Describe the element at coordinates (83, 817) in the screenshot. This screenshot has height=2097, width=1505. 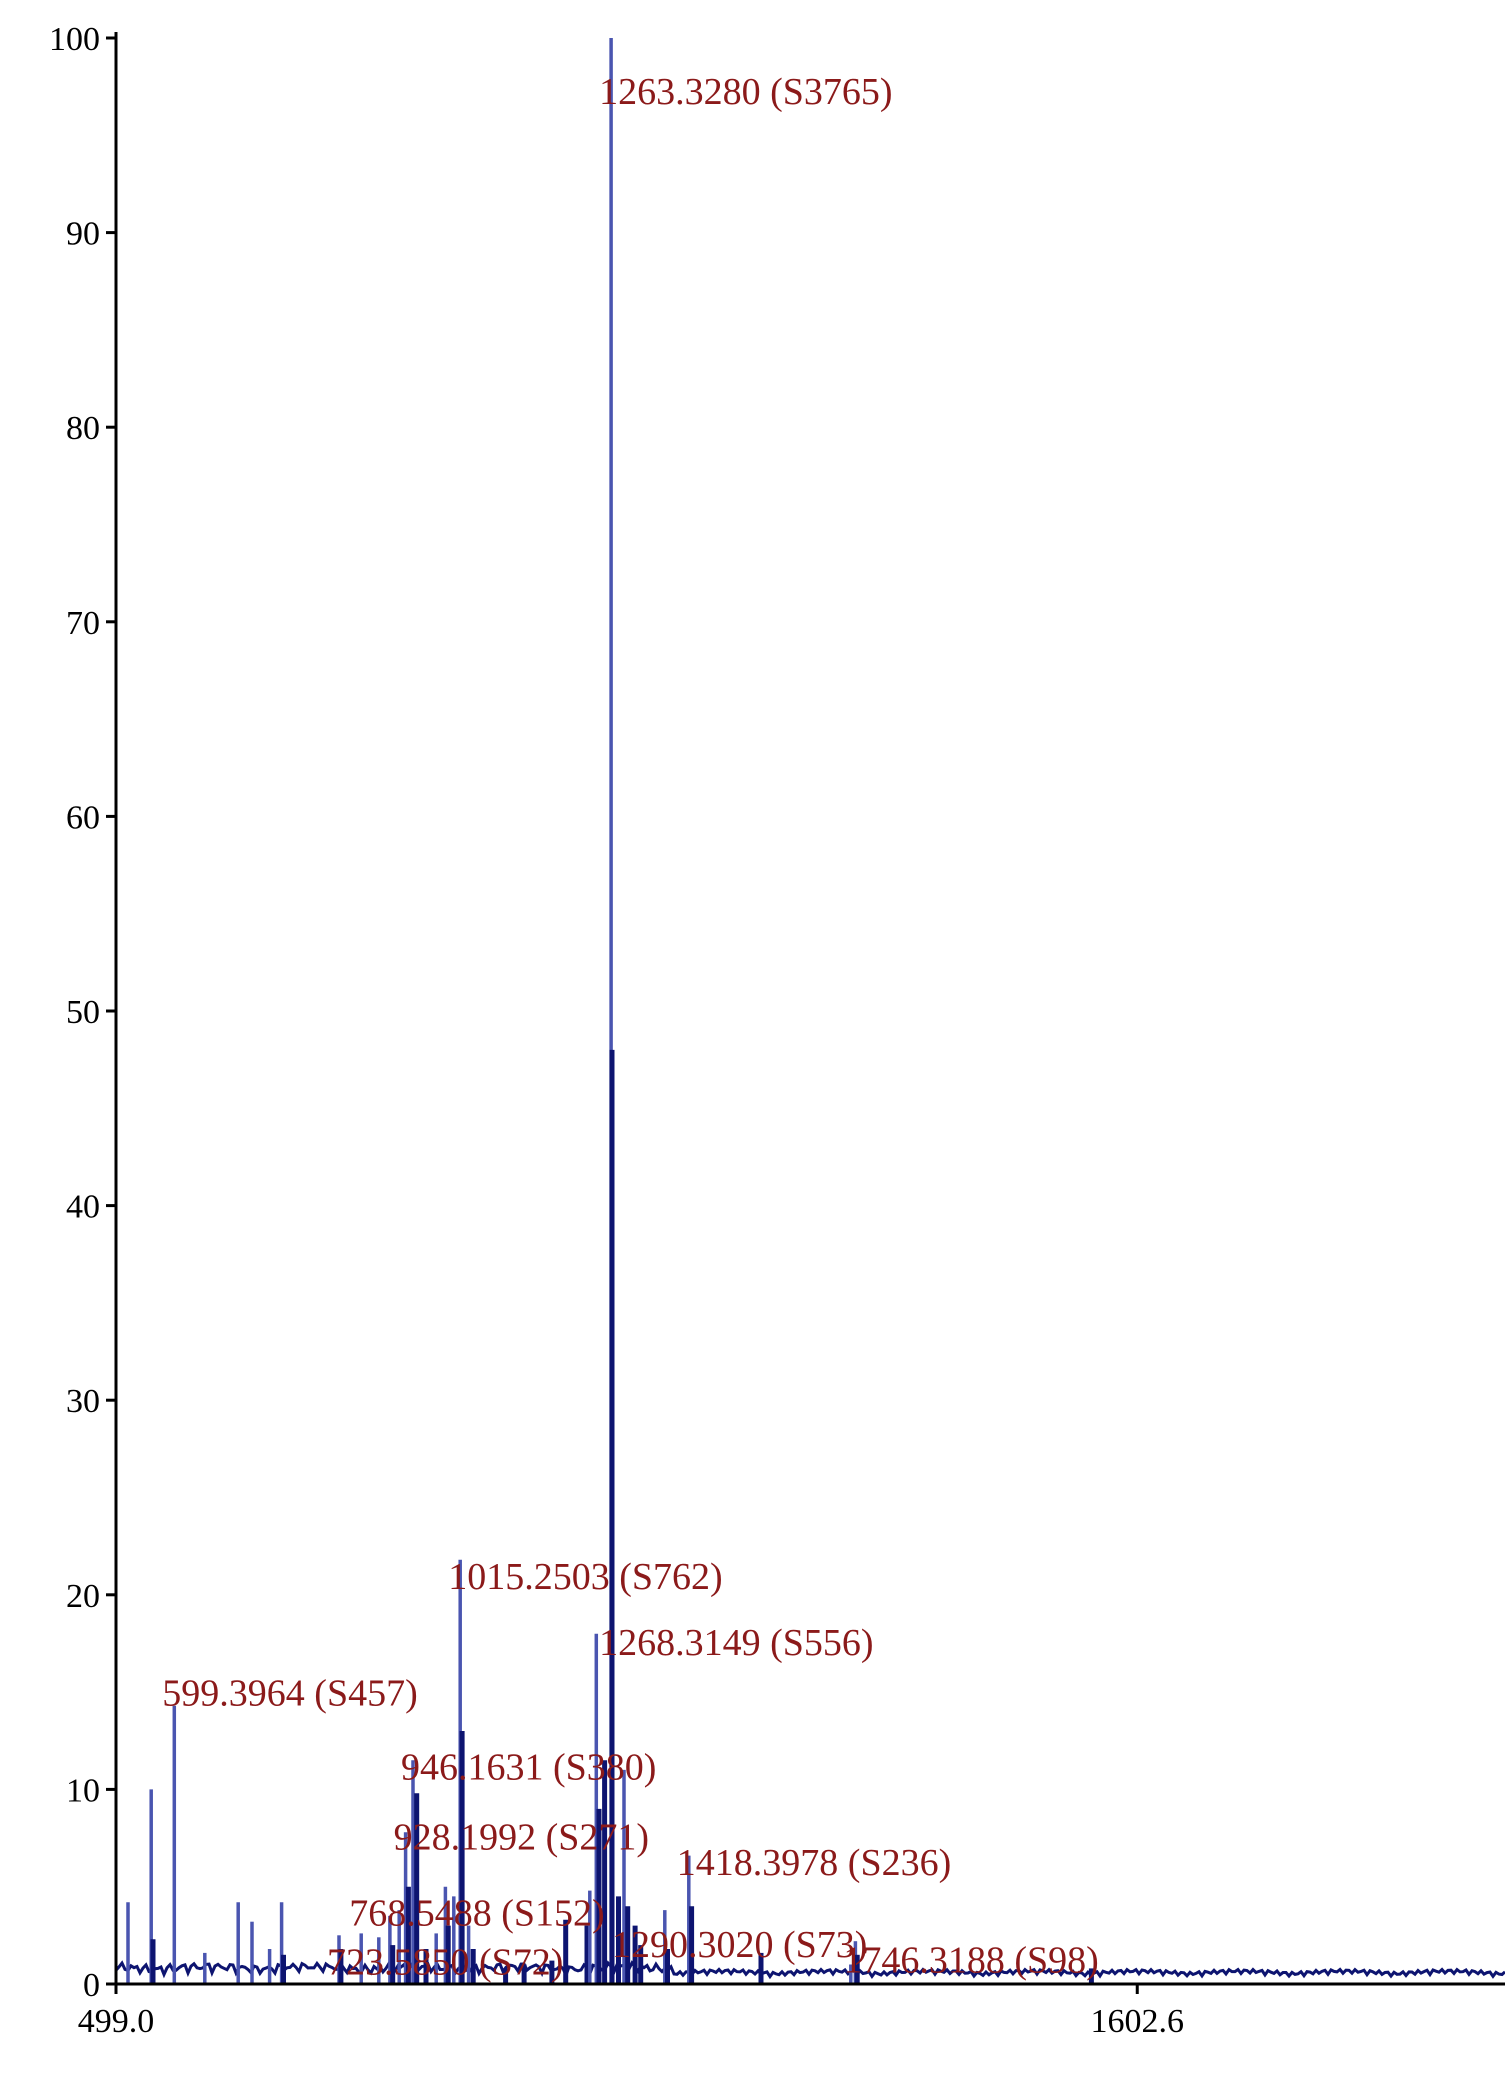
I see `y-tick-label: 60` at that location.